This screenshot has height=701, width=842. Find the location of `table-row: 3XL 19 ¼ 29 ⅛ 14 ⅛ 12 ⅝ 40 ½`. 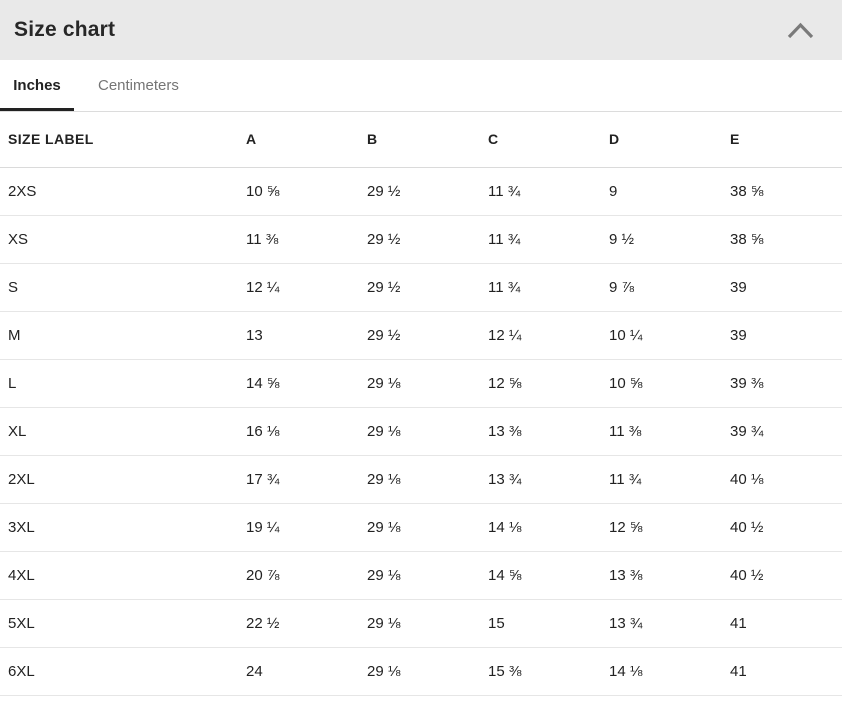

table-row: 3XL 19 ¼ 29 ⅛ 14 ⅛ 12 ⅝ 40 ½ is located at coordinates (421, 527).